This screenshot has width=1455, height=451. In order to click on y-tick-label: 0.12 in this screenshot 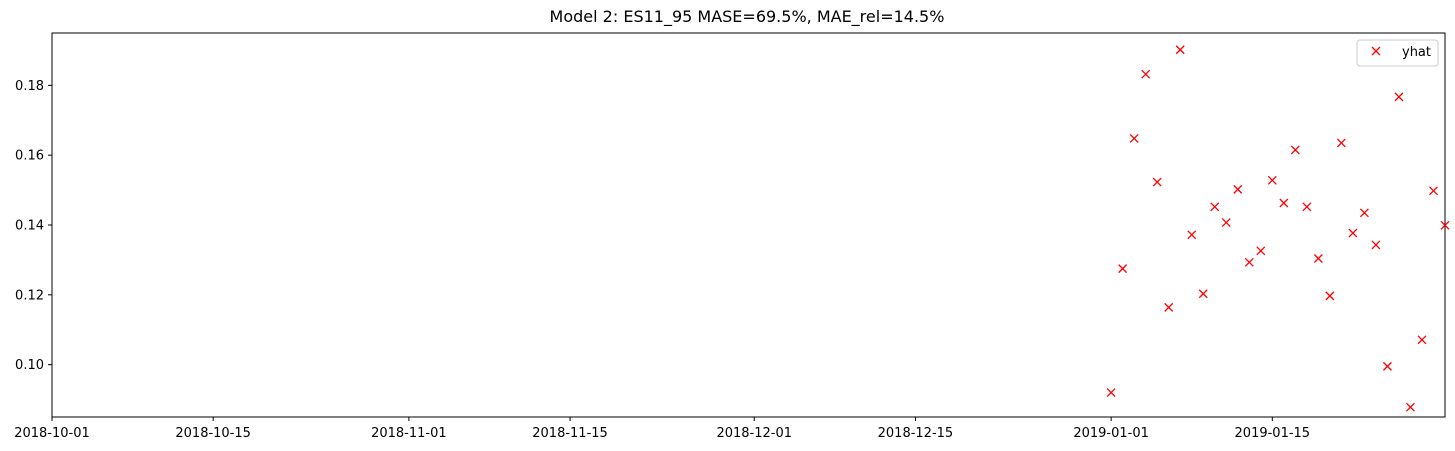, I will do `click(29, 295)`.